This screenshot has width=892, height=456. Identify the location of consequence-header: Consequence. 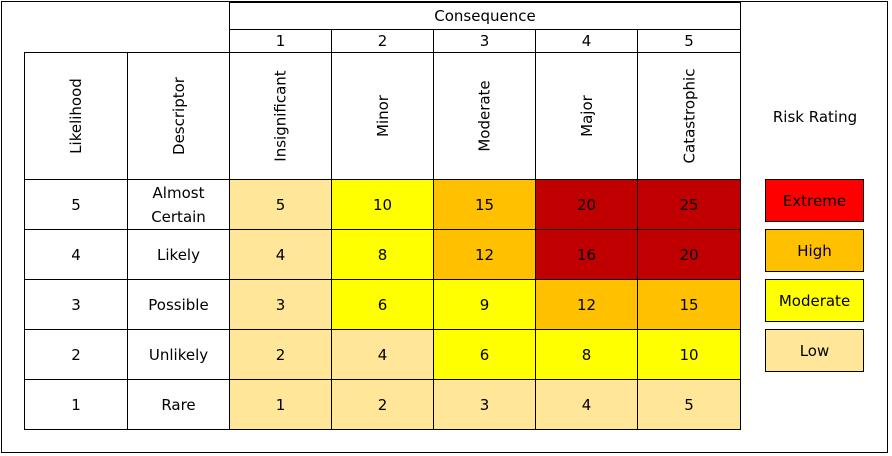
(485, 16).